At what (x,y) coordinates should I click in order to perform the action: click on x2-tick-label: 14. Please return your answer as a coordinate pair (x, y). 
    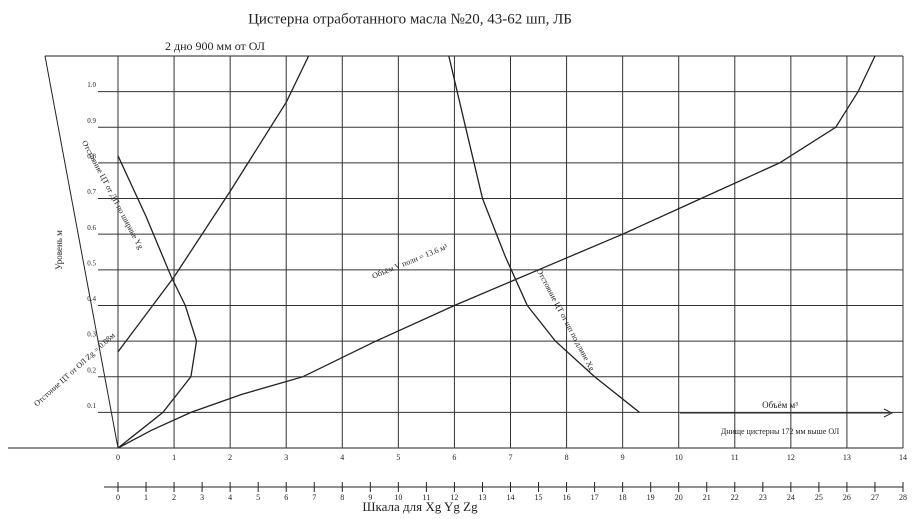
    Looking at the image, I should click on (511, 497).